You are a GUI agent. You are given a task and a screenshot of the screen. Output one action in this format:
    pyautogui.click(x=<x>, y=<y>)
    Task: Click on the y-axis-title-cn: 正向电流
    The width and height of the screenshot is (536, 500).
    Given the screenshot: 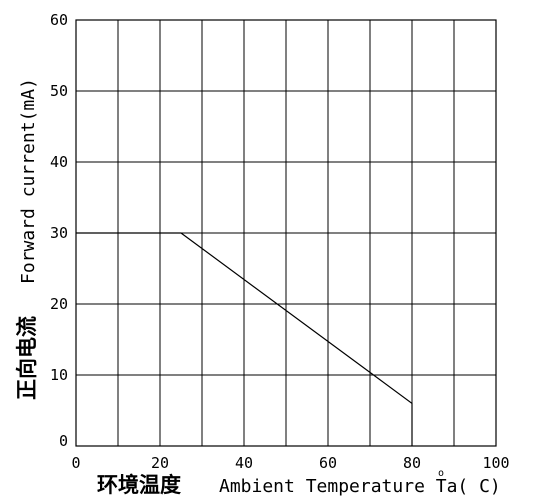 What is the action you would take?
    pyautogui.click(x=27, y=358)
    